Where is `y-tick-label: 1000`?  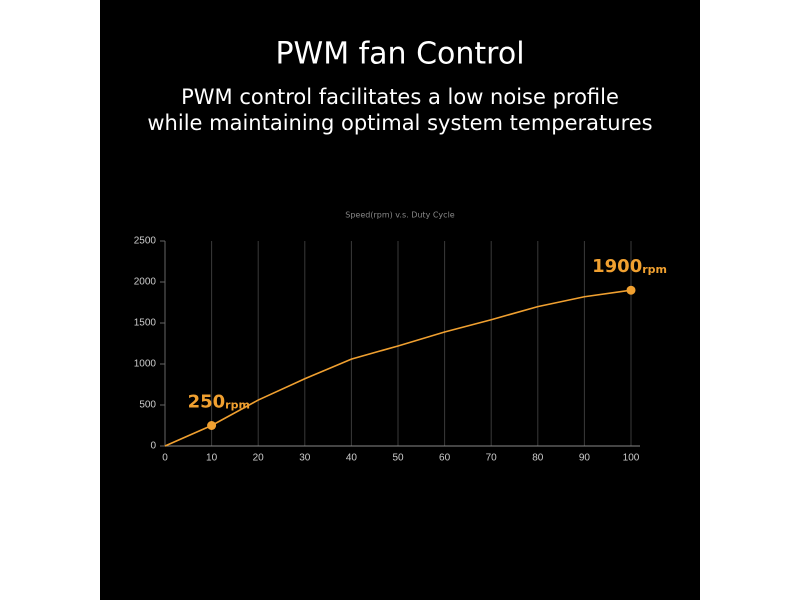 y-tick-label: 1000 is located at coordinates (145, 364).